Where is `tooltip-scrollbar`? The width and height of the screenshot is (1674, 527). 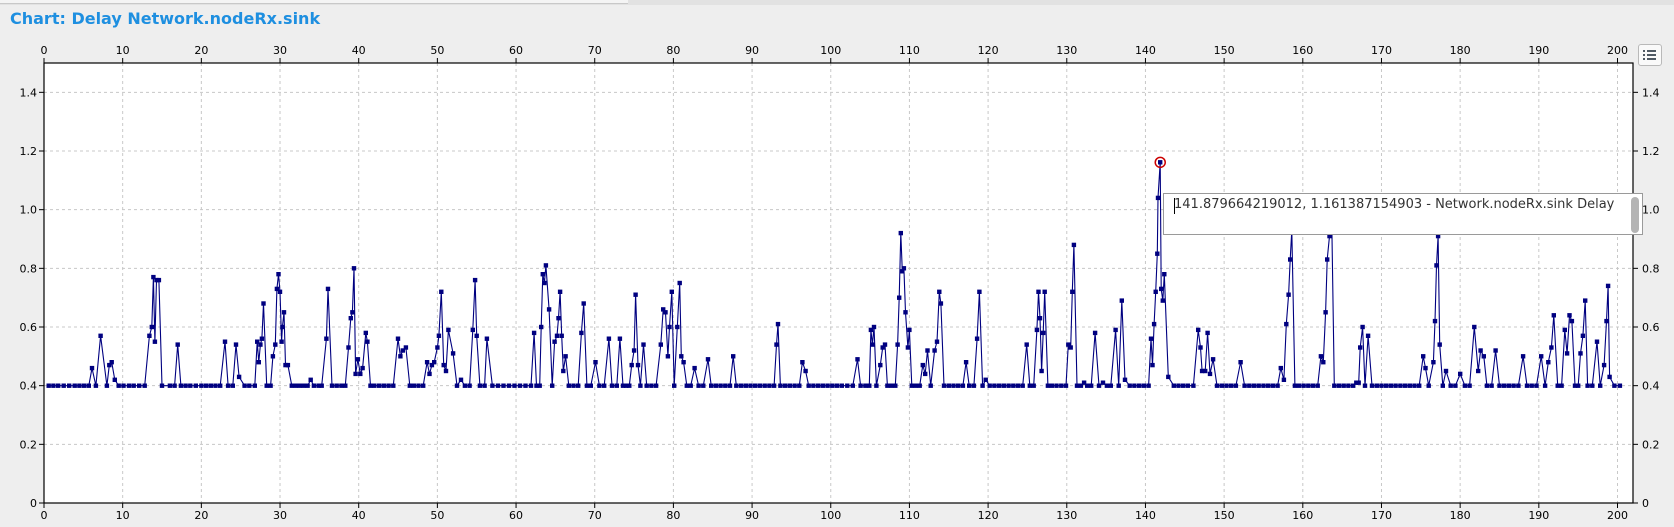 tooltip-scrollbar is located at coordinates (1635, 215).